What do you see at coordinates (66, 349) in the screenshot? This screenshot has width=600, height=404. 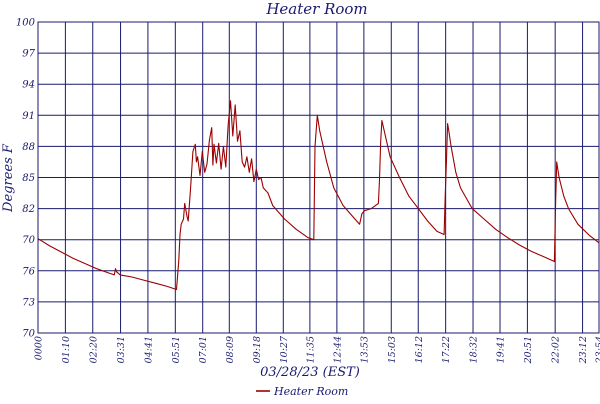 I see `x-tick-label: 01:10` at bounding box center [66, 349].